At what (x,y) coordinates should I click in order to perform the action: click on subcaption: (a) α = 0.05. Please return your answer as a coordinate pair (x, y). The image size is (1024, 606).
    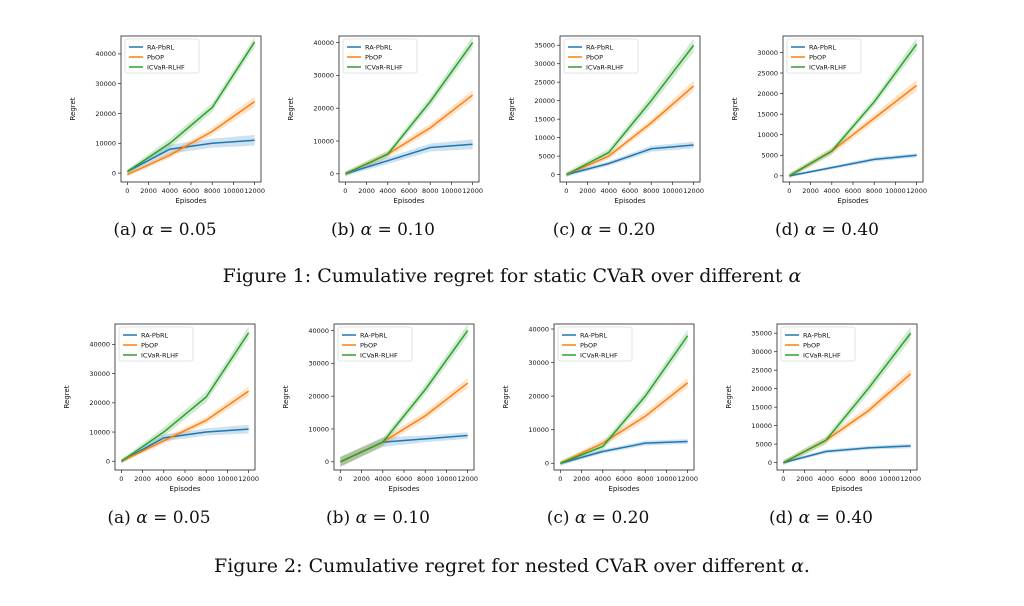
    Looking at the image, I should click on (159, 518).